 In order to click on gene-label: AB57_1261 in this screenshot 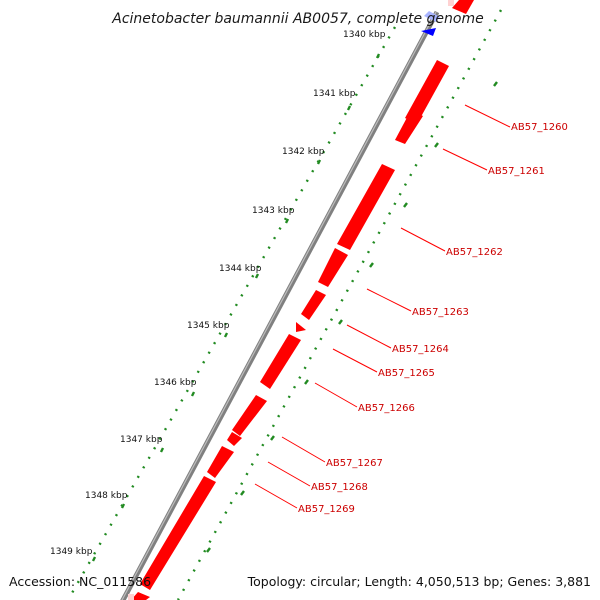, I will do `click(516, 171)`.